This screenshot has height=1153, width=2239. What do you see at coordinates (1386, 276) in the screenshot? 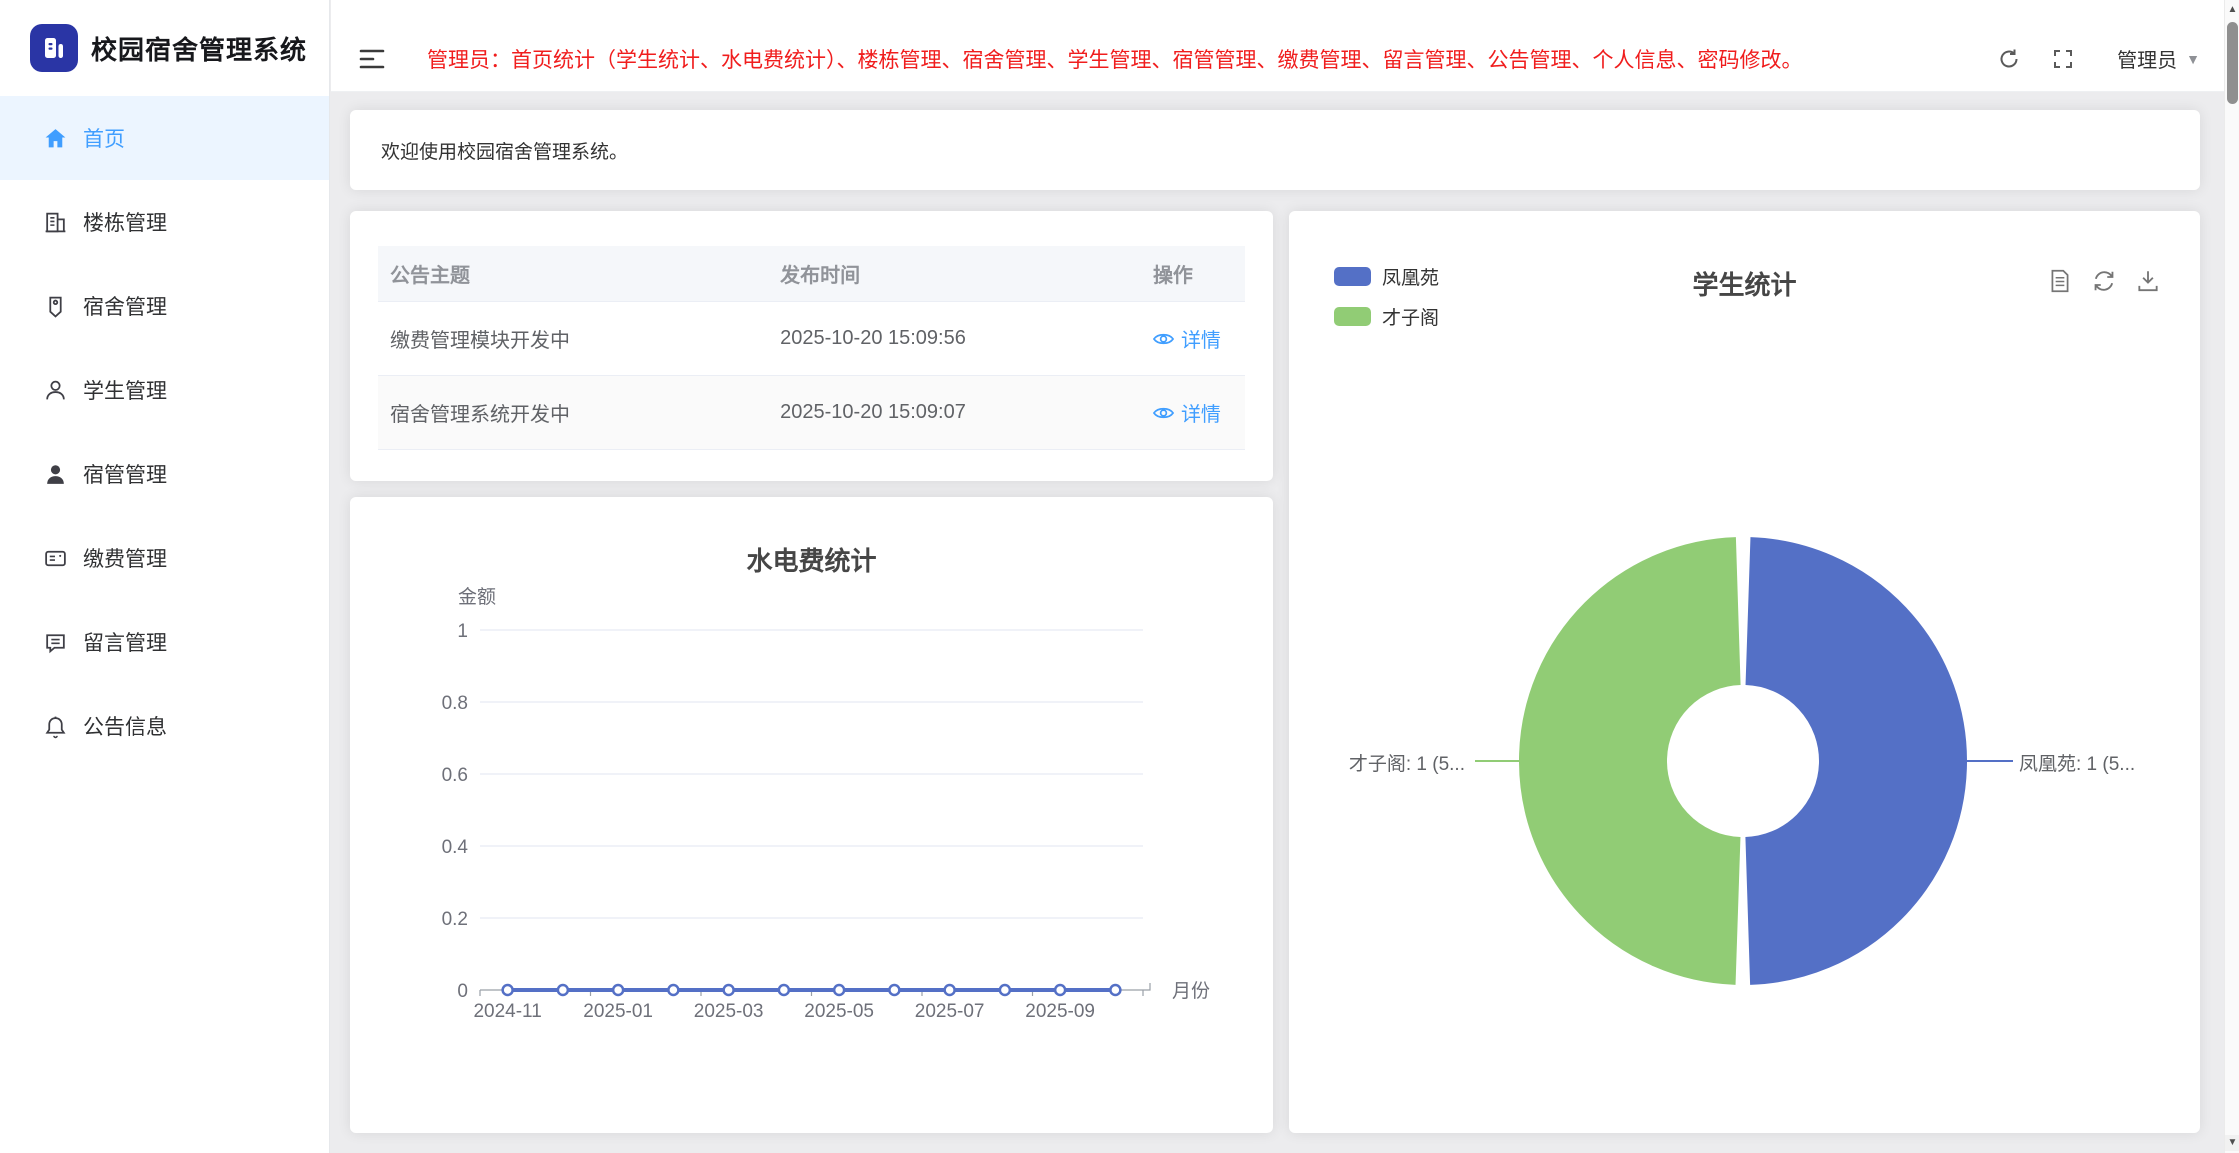
I see `legend-item: 凤凰苑` at bounding box center [1386, 276].